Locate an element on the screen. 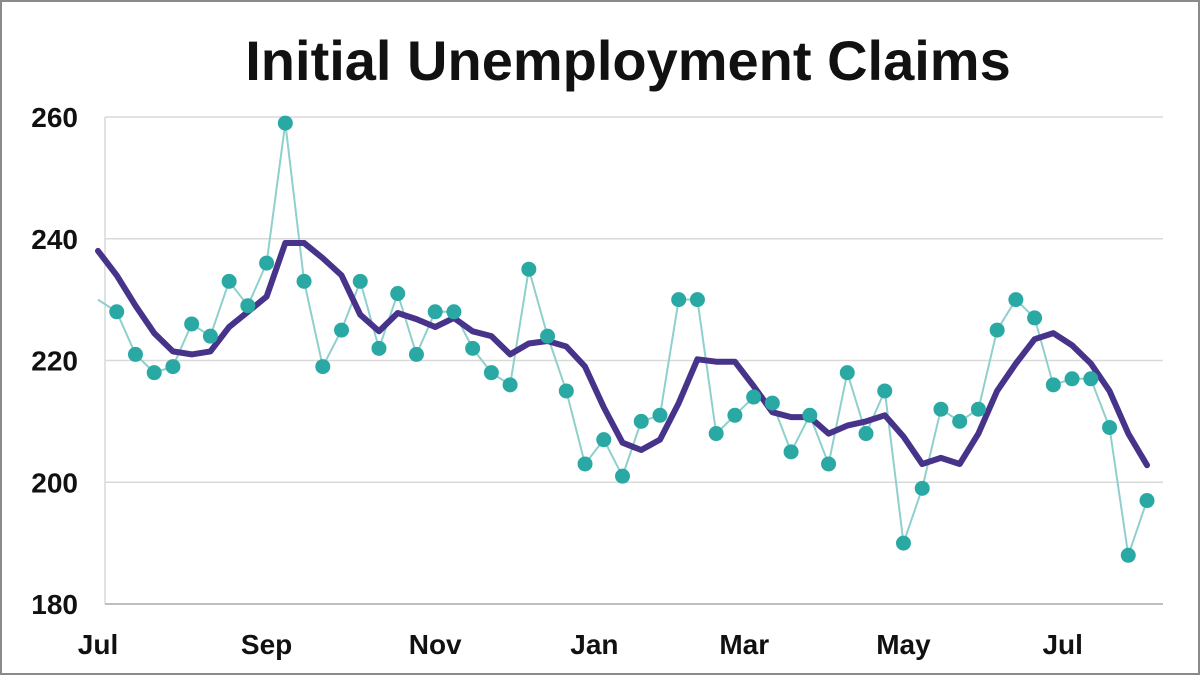 The width and height of the screenshot is (1200, 675). y-tick-label: 240 is located at coordinates (54, 239).